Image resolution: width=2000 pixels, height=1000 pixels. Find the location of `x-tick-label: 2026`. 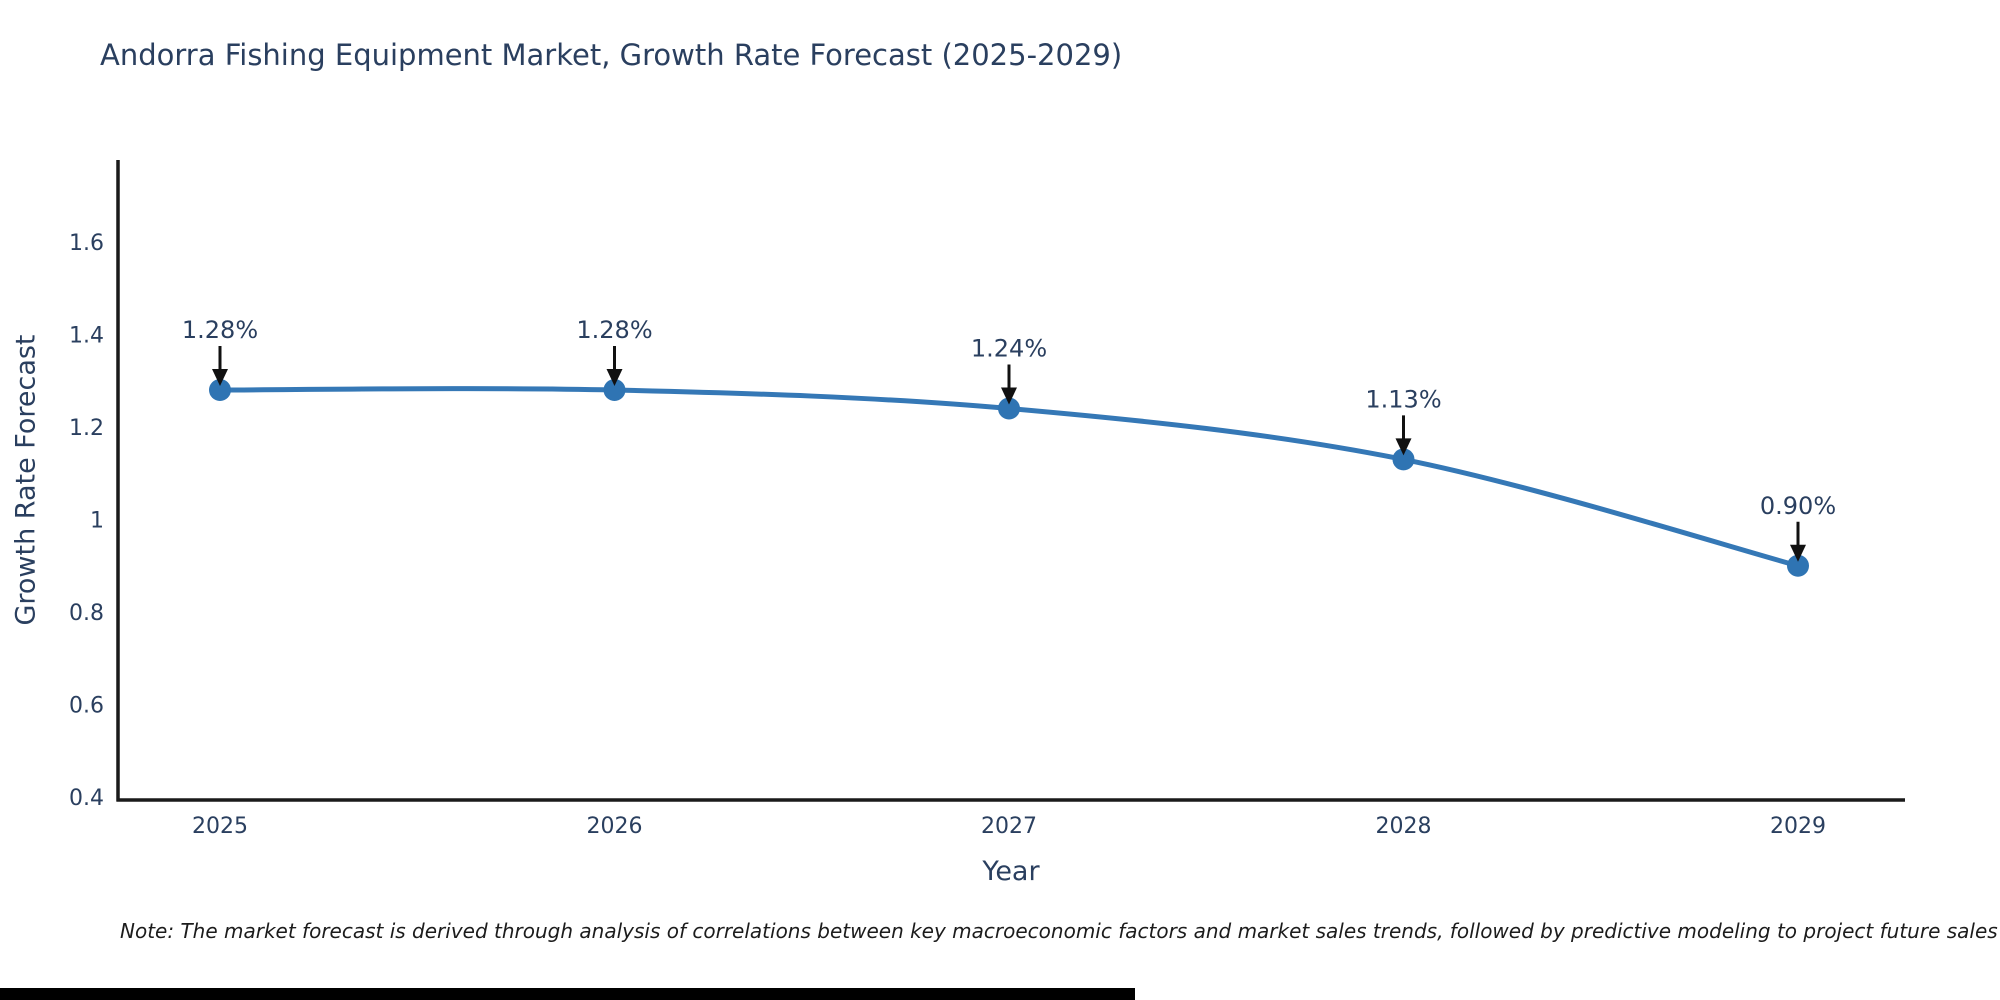

x-tick-label: 2026 is located at coordinates (615, 826).